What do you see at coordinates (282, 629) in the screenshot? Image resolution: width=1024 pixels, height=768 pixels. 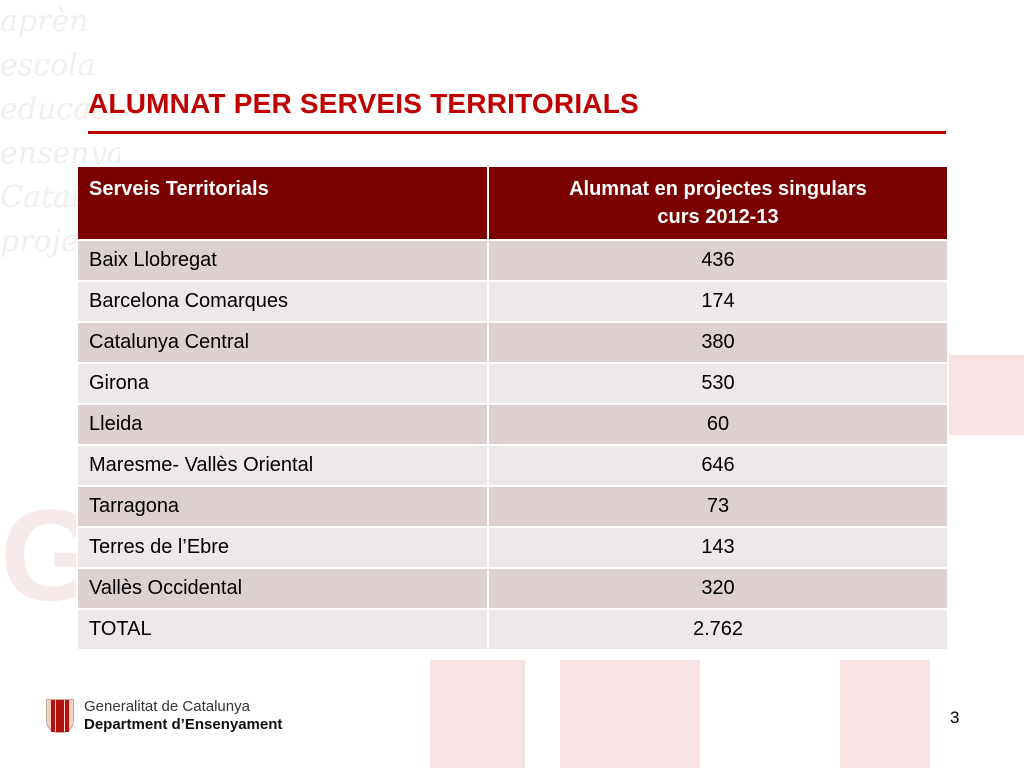 I see `total-label-cell: TOTAL` at bounding box center [282, 629].